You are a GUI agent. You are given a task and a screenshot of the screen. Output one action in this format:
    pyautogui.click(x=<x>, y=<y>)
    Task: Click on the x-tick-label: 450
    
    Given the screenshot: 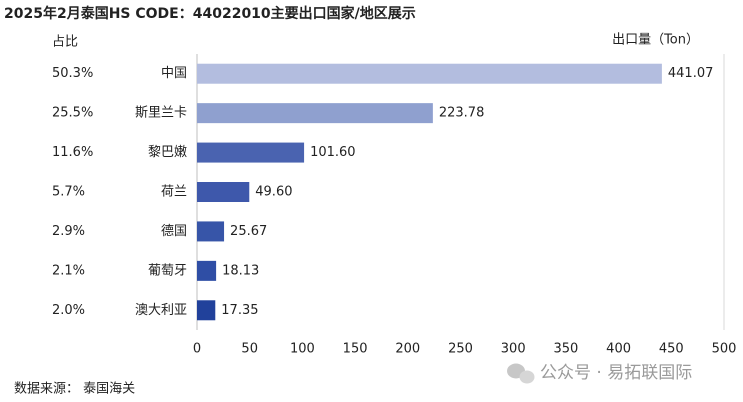 What is the action you would take?
    pyautogui.click(x=671, y=349)
    